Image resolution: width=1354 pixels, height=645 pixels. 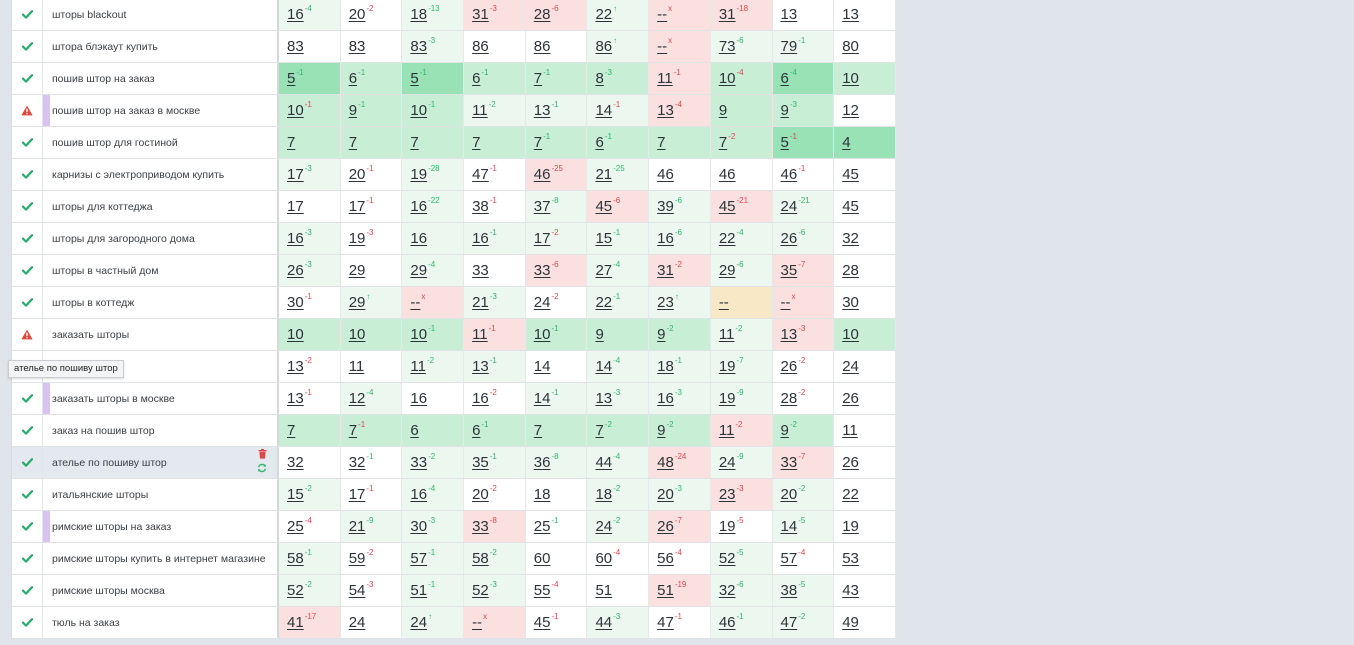 I want to click on position-cell: 86, so click(x=495, y=46).